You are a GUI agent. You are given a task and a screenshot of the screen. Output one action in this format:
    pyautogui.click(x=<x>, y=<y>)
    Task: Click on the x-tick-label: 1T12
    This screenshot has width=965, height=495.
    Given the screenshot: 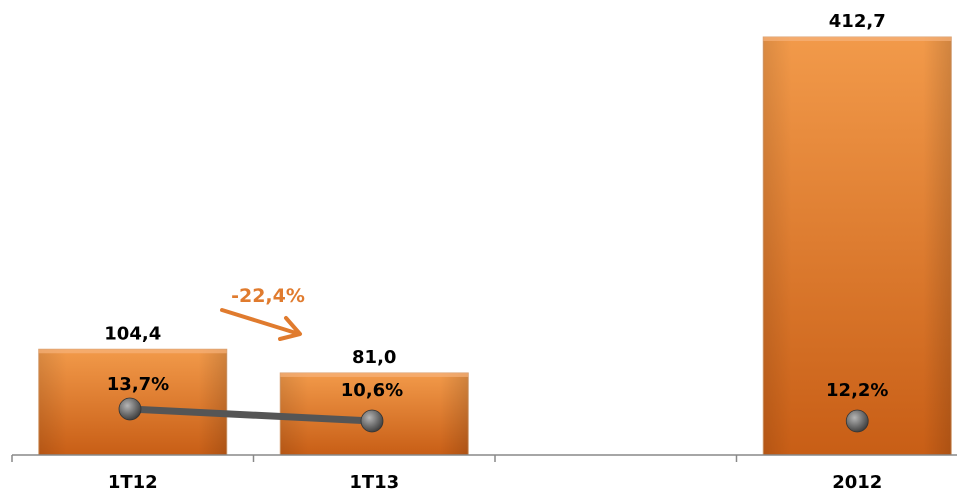 What is the action you would take?
    pyautogui.click(x=133, y=482)
    